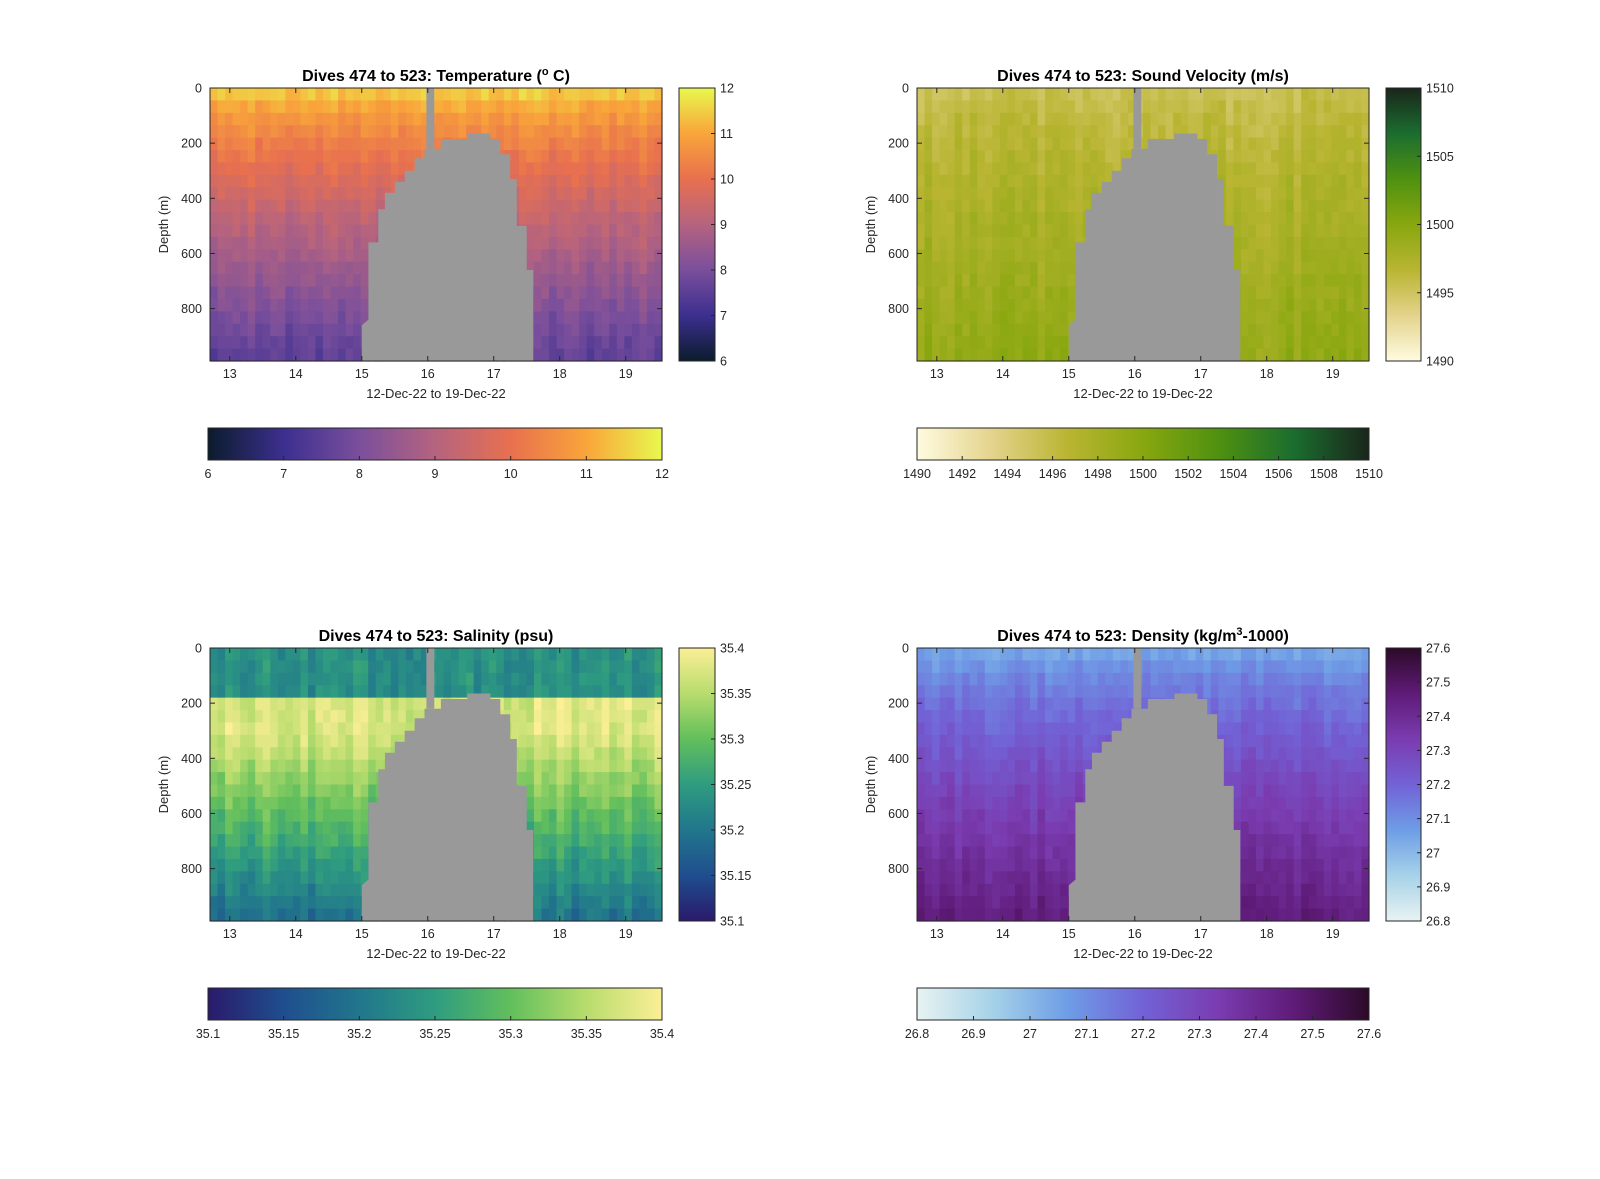  Describe the element at coordinates (1324, 474) in the screenshot. I see `colorbar-tick-label: 1508` at that location.